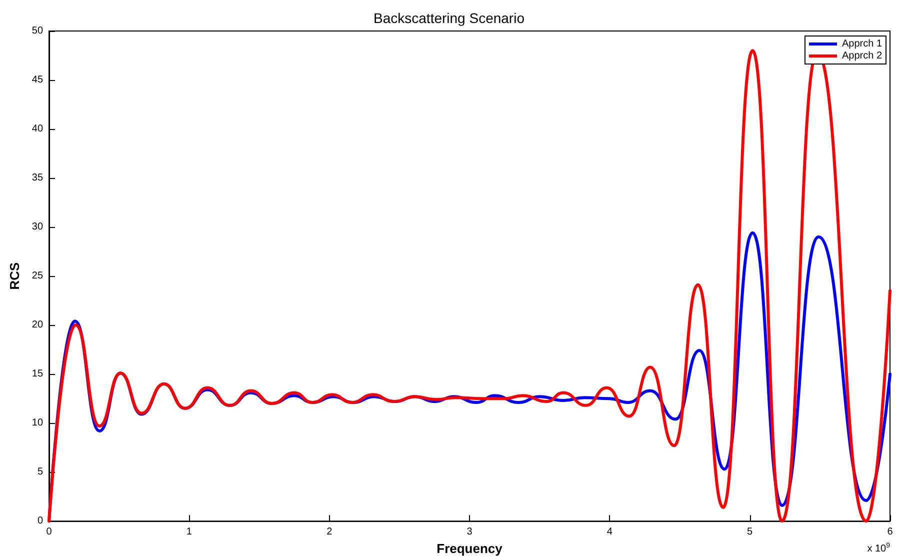 The width and height of the screenshot is (898, 560). Describe the element at coordinates (38, 31) in the screenshot. I see `y-tick-label: 50` at that location.